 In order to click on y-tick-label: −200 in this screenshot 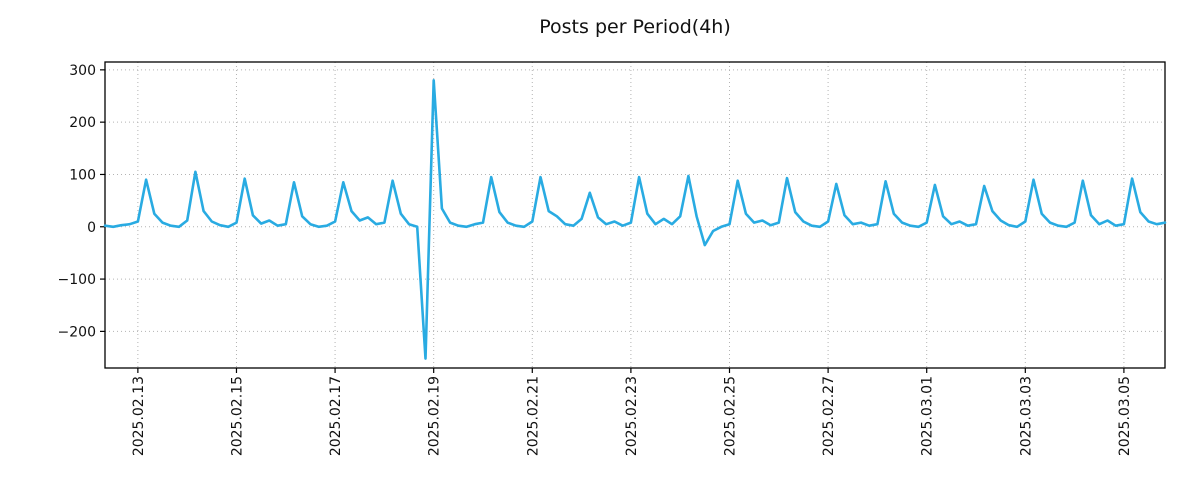, I will do `click(77, 332)`.